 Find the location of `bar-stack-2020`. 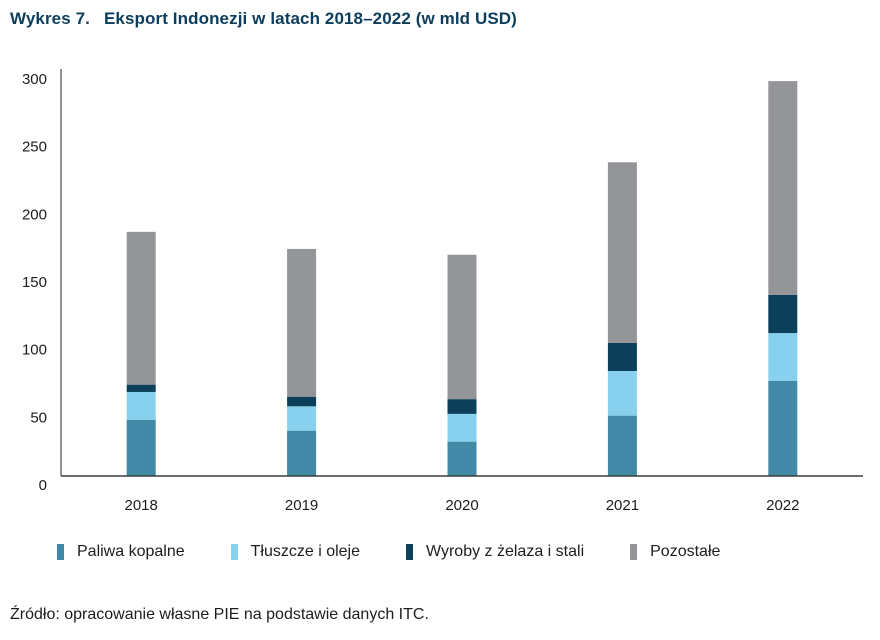

bar-stack-2020 is located at coordinates (462, 365).